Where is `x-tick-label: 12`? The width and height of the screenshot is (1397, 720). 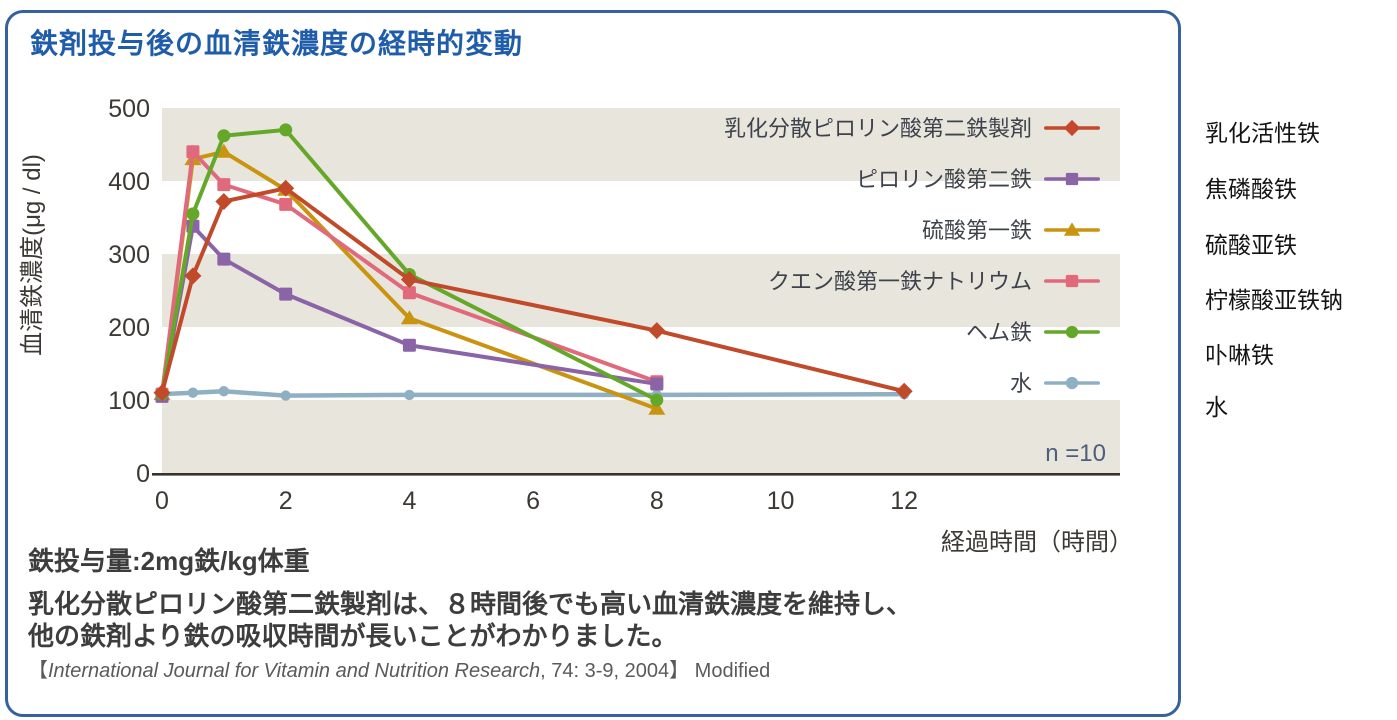 x-tick-label: 12 is located at coordinates (904, 501).